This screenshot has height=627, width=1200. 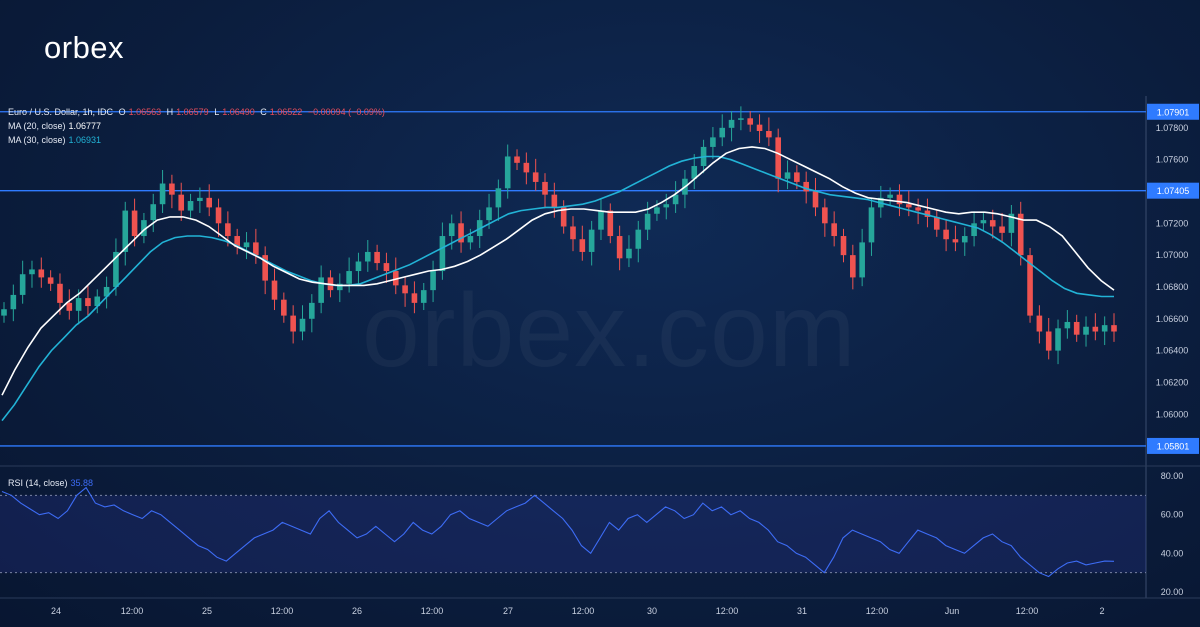 I want to click on high-label: H, so click(x=170, y=112).